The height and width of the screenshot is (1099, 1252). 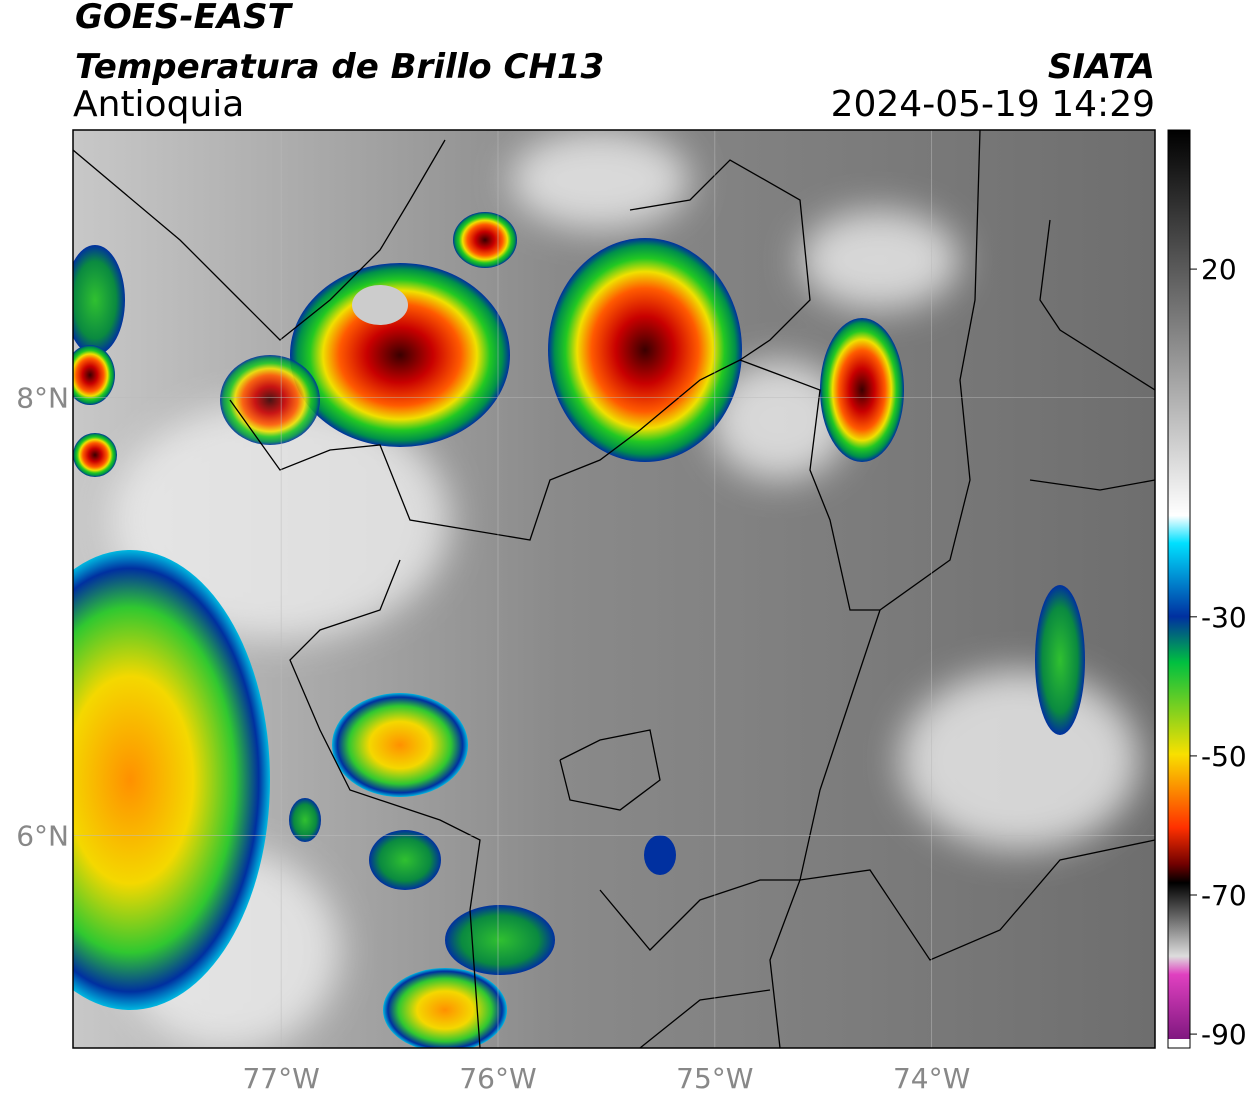 What do you see at coordinates (280, 1078) in the screenshot?
I see `x-tick-label: 77°W` at bounding box center [280, 1078].